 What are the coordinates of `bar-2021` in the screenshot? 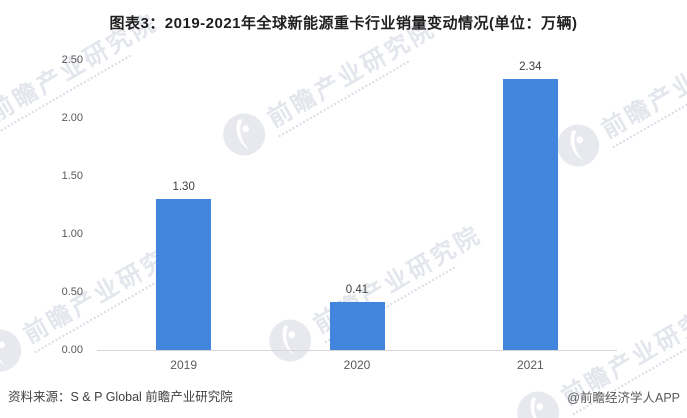 It's located at (530, 214).